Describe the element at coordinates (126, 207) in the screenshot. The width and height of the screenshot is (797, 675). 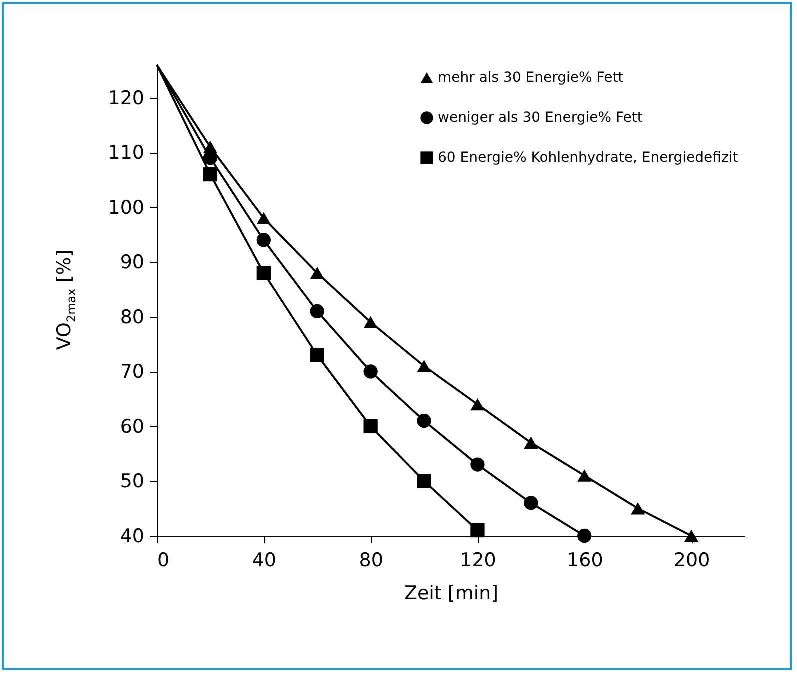
I see `y-tick-label: 100` at that location.